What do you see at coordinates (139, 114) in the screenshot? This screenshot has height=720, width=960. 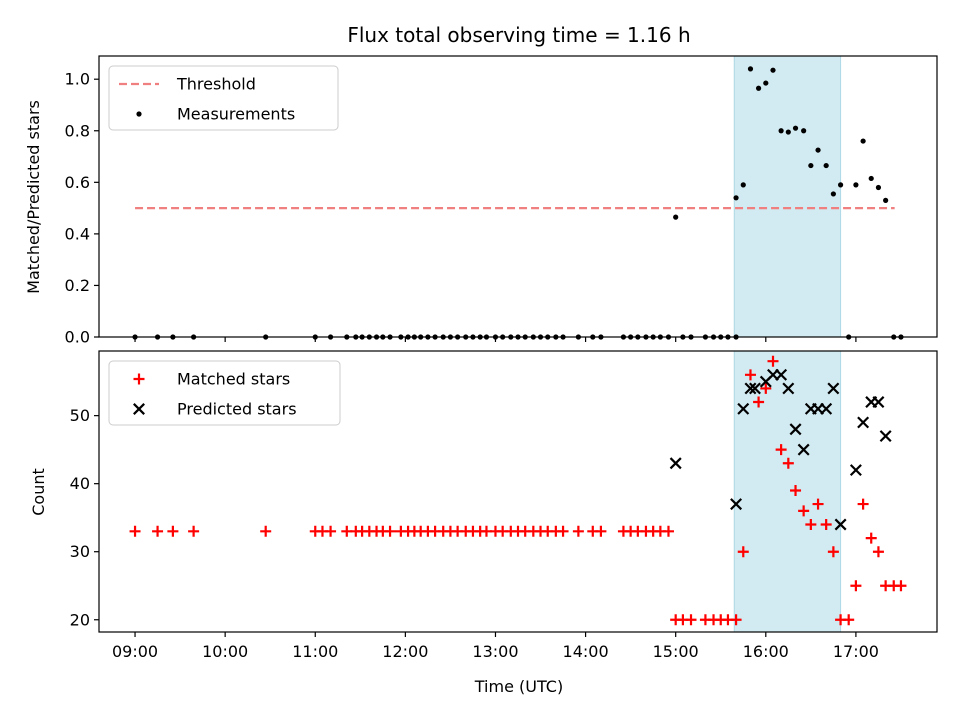 I see `legend-measurement-swatch` at bounding box center [139, 114].